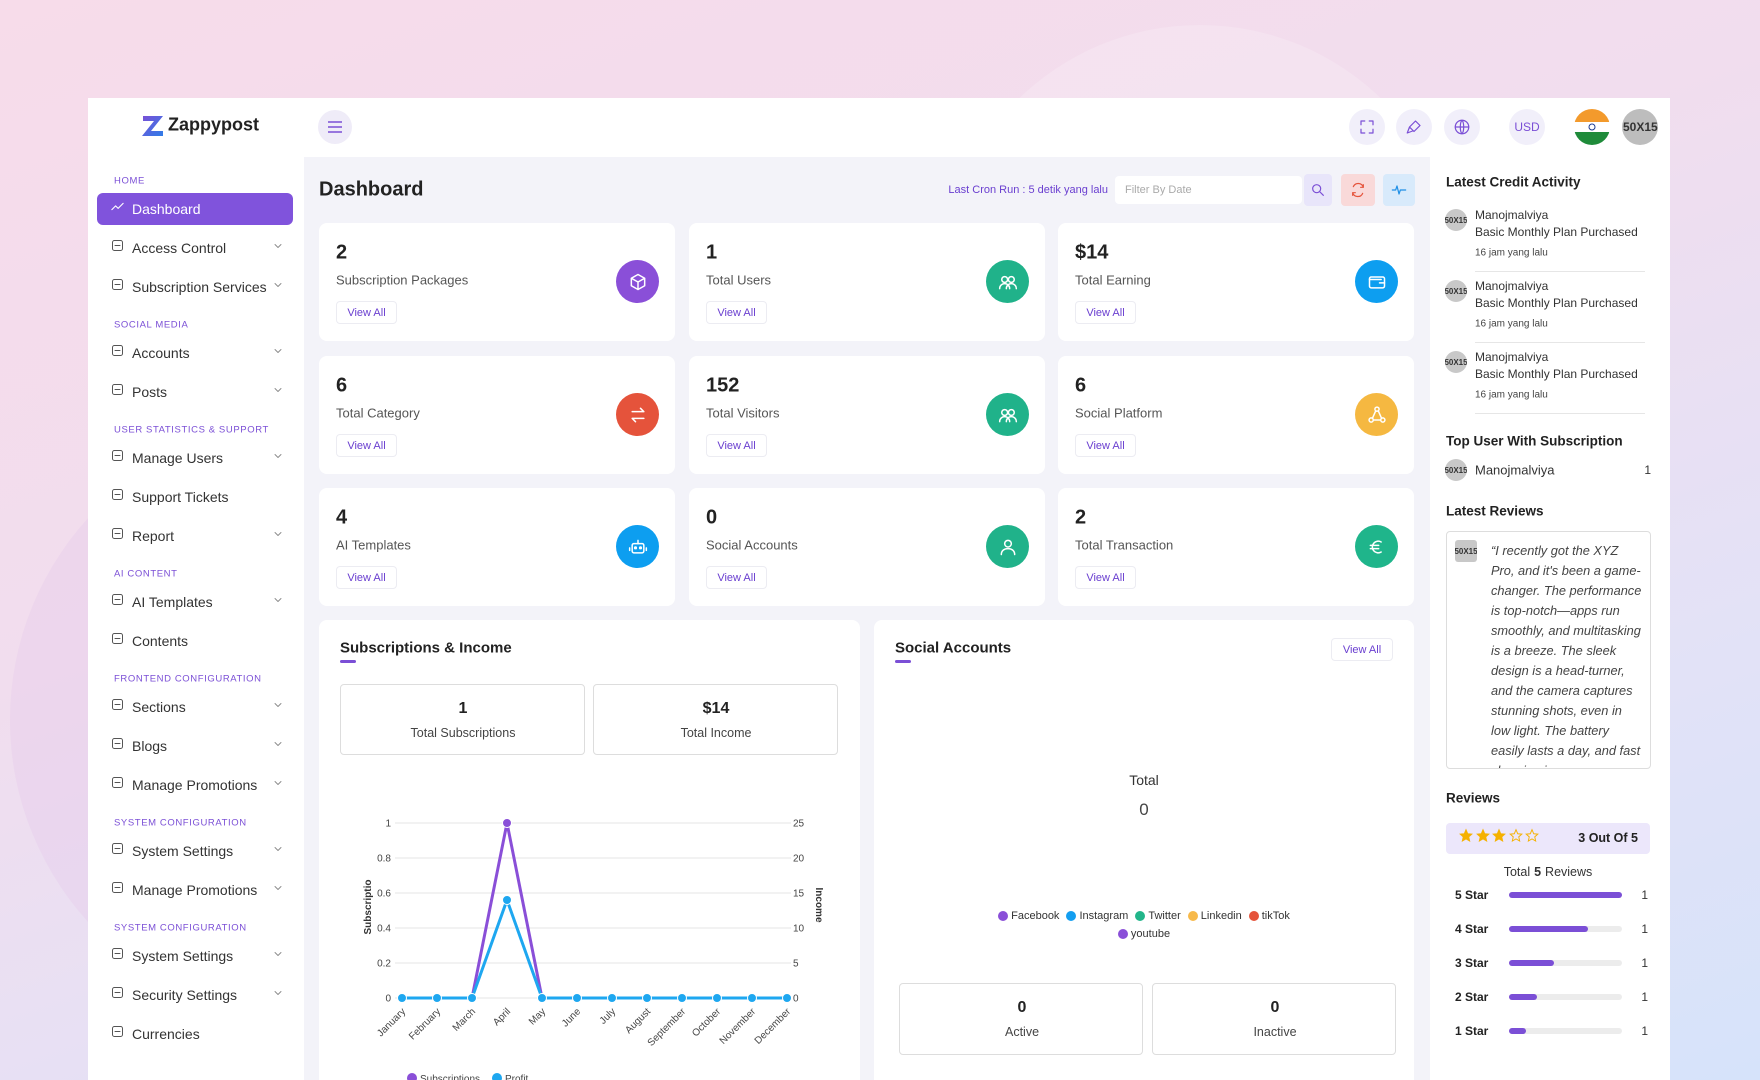 This screenshot has height=1080, width=1760. What do you see at coordinates (1512, 286) in the screenshot?
I see `credit-name: Manojmalviya` at bounding box center [1512, 286].